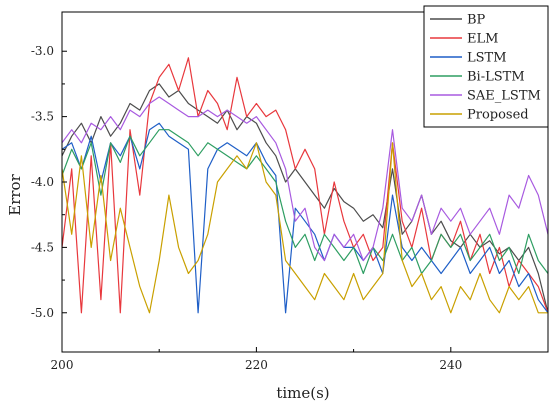 This screenshot has width=550, height=405. Describe the element at coordinates (42, 182) in the screenshot. I see `y-tick-label: -4.0` at that location.